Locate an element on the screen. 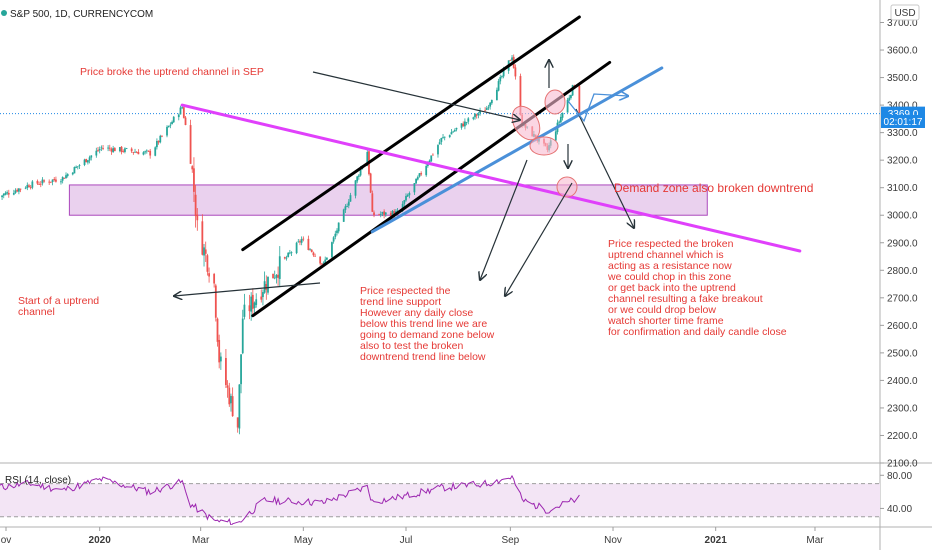 This screenshot has width=932, height=550. last-price-value: 3369.0 is located at coordinates (903, 114).